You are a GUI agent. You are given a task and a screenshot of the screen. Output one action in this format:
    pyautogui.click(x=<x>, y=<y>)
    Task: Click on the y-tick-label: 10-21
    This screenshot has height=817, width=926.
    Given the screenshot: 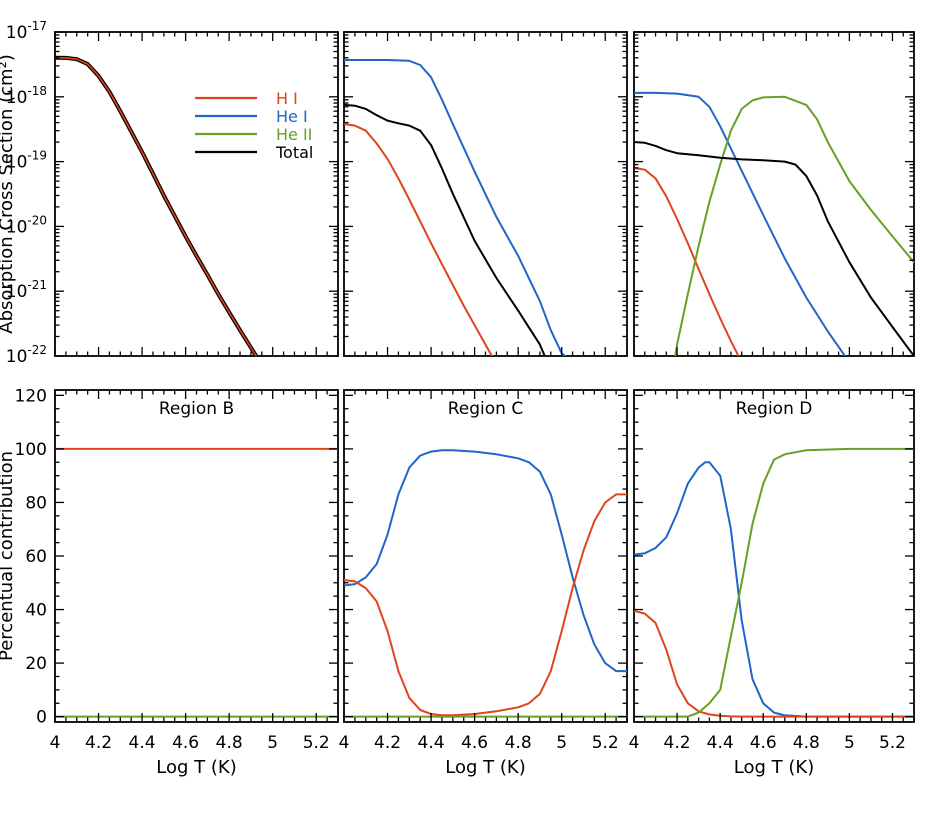 What is the action you would take?
    pyautogui.click(x=26, y=290)
    